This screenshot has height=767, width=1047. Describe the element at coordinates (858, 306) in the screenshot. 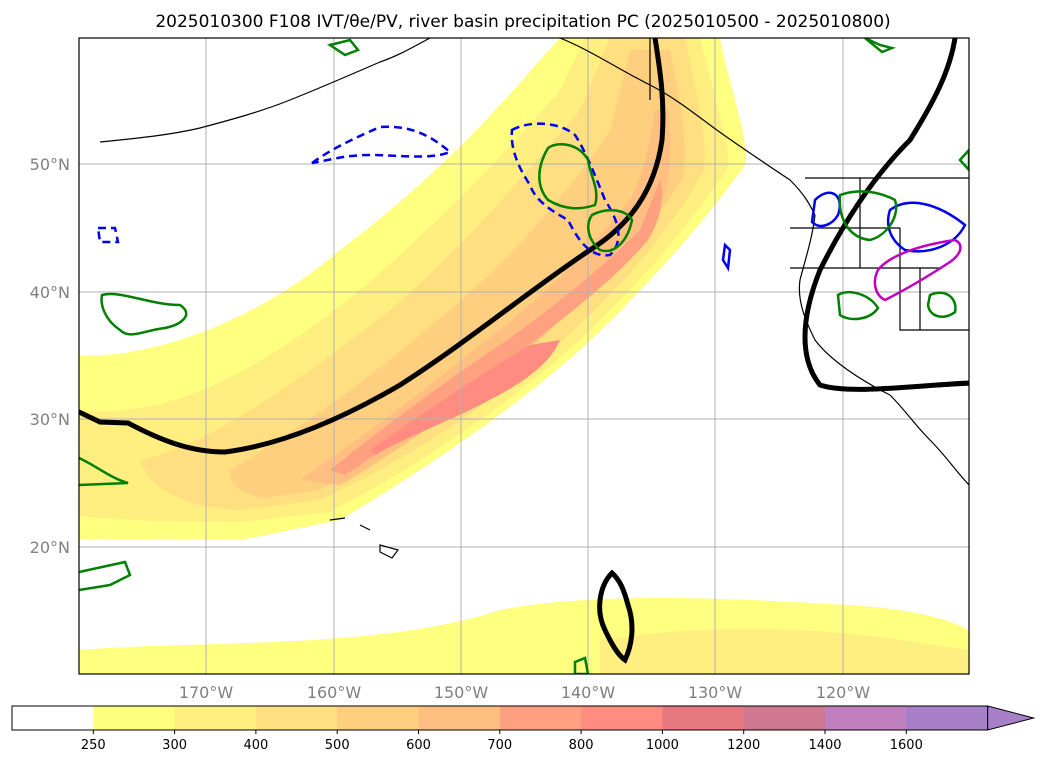

I see `positive-pc-contour-nevada` at that location.